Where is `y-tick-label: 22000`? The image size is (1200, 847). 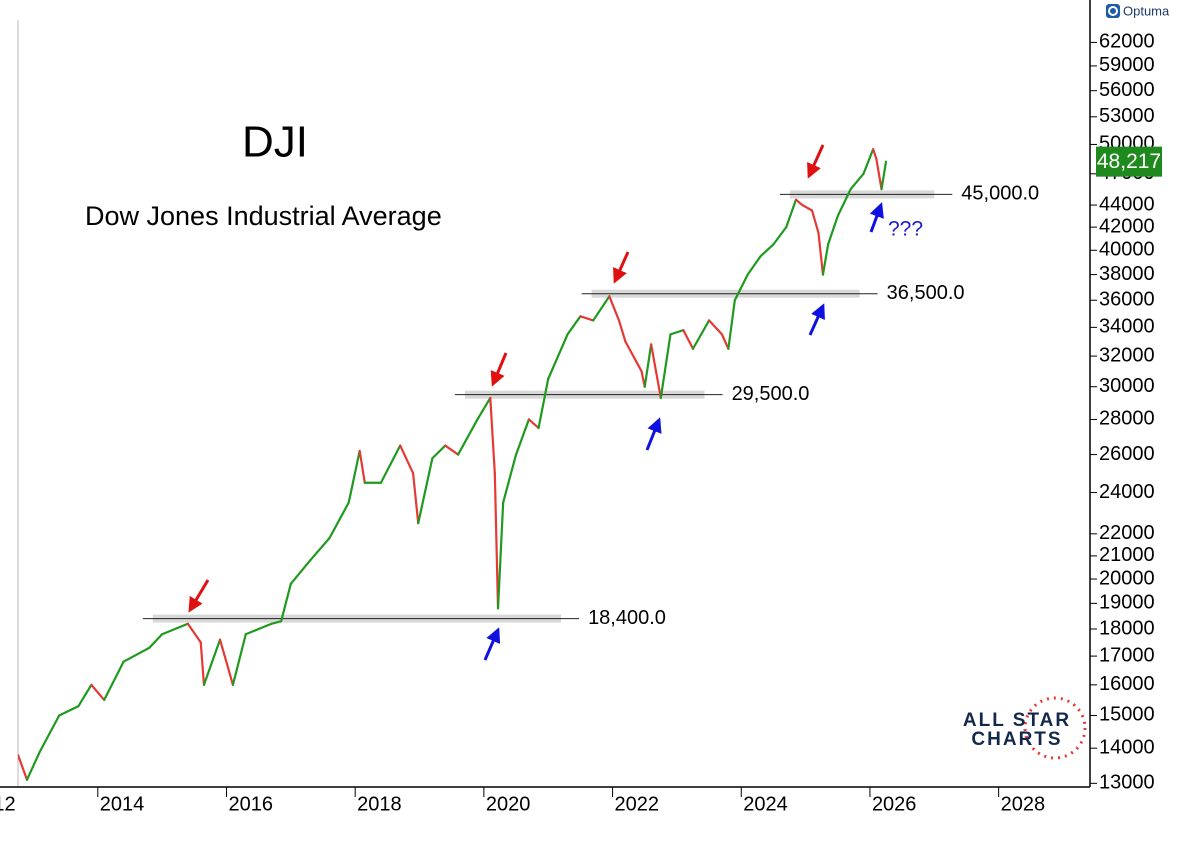 y-tick-label: 22000 is located at coordinates (1127, 533).